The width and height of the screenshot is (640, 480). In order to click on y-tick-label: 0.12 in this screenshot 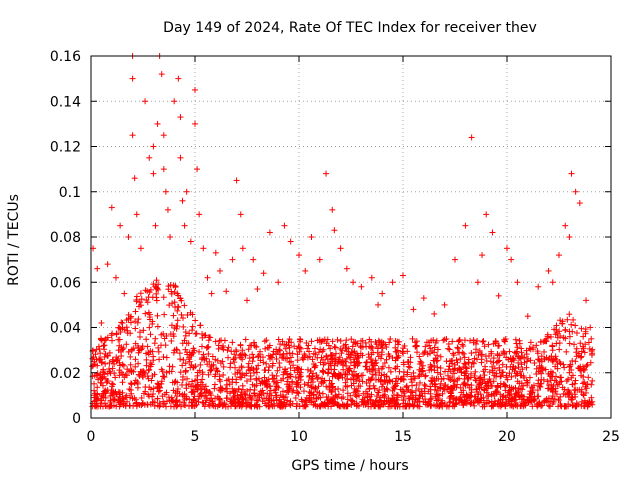, I will do `click(65, 148)`.